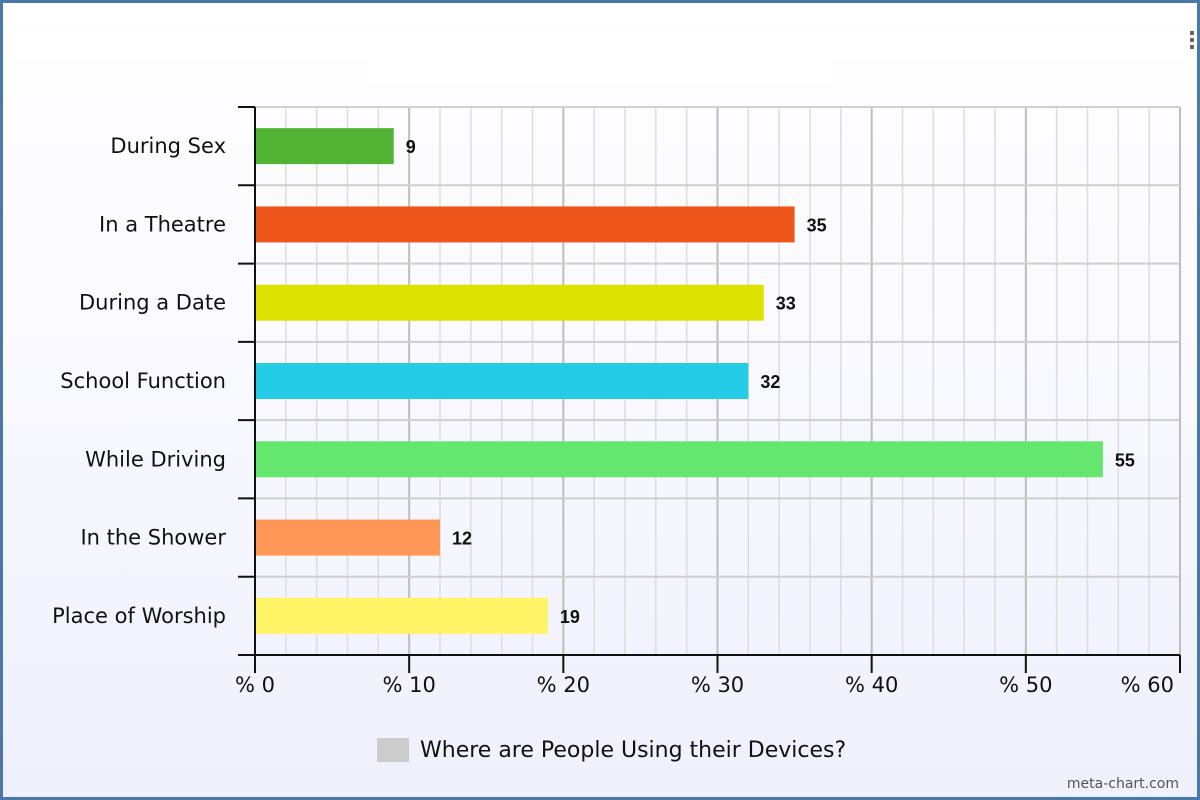 The height and width of the screenshot is (800, 1200). What do you see at coordinates (1147, 685) in the screenshot?
I see `x-tick-label: % 60` at bounding box center [1147, 685].